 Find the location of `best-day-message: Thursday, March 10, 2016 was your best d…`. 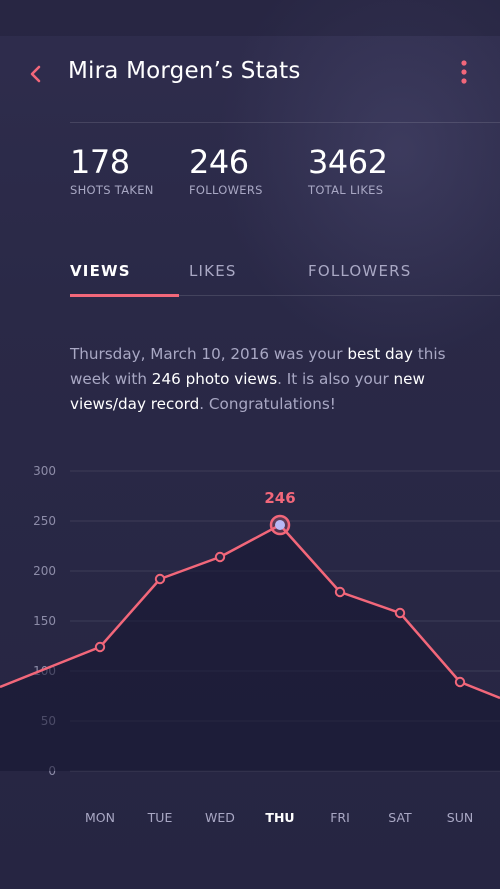

best-day-message: Thursday, March 10, 2016 was your best d… is located at coordinates (270, 379).